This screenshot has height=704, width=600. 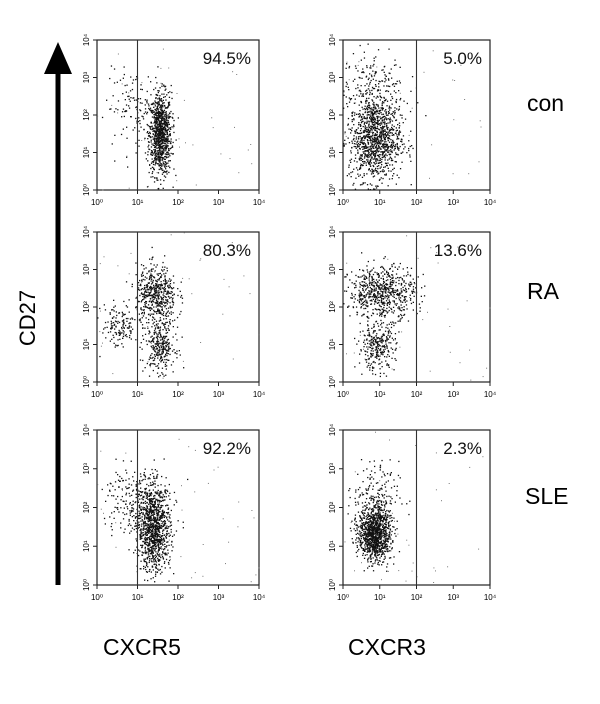 What do you see at coordinates (332, 344) in the screenshot?
I see `y-tick-label: 10¹` at bounding box center [332, 344].